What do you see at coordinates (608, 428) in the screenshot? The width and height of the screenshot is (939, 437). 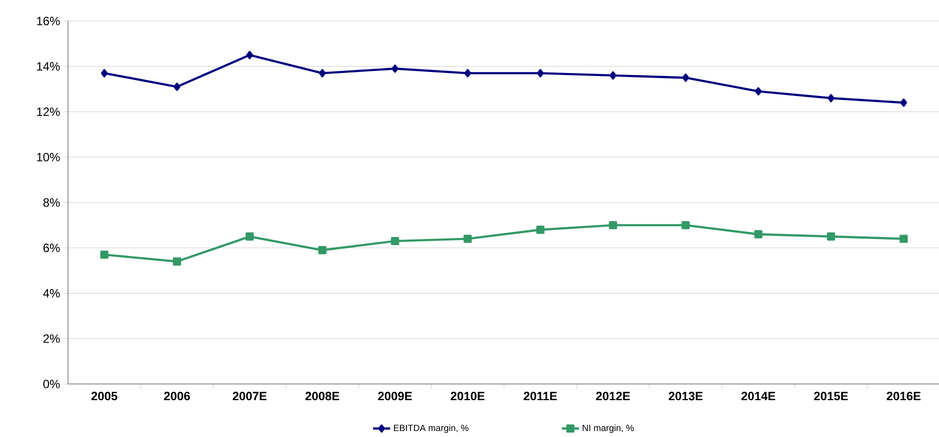 I see `legend-label: NI margin, %` at bounding box center [608, 428].